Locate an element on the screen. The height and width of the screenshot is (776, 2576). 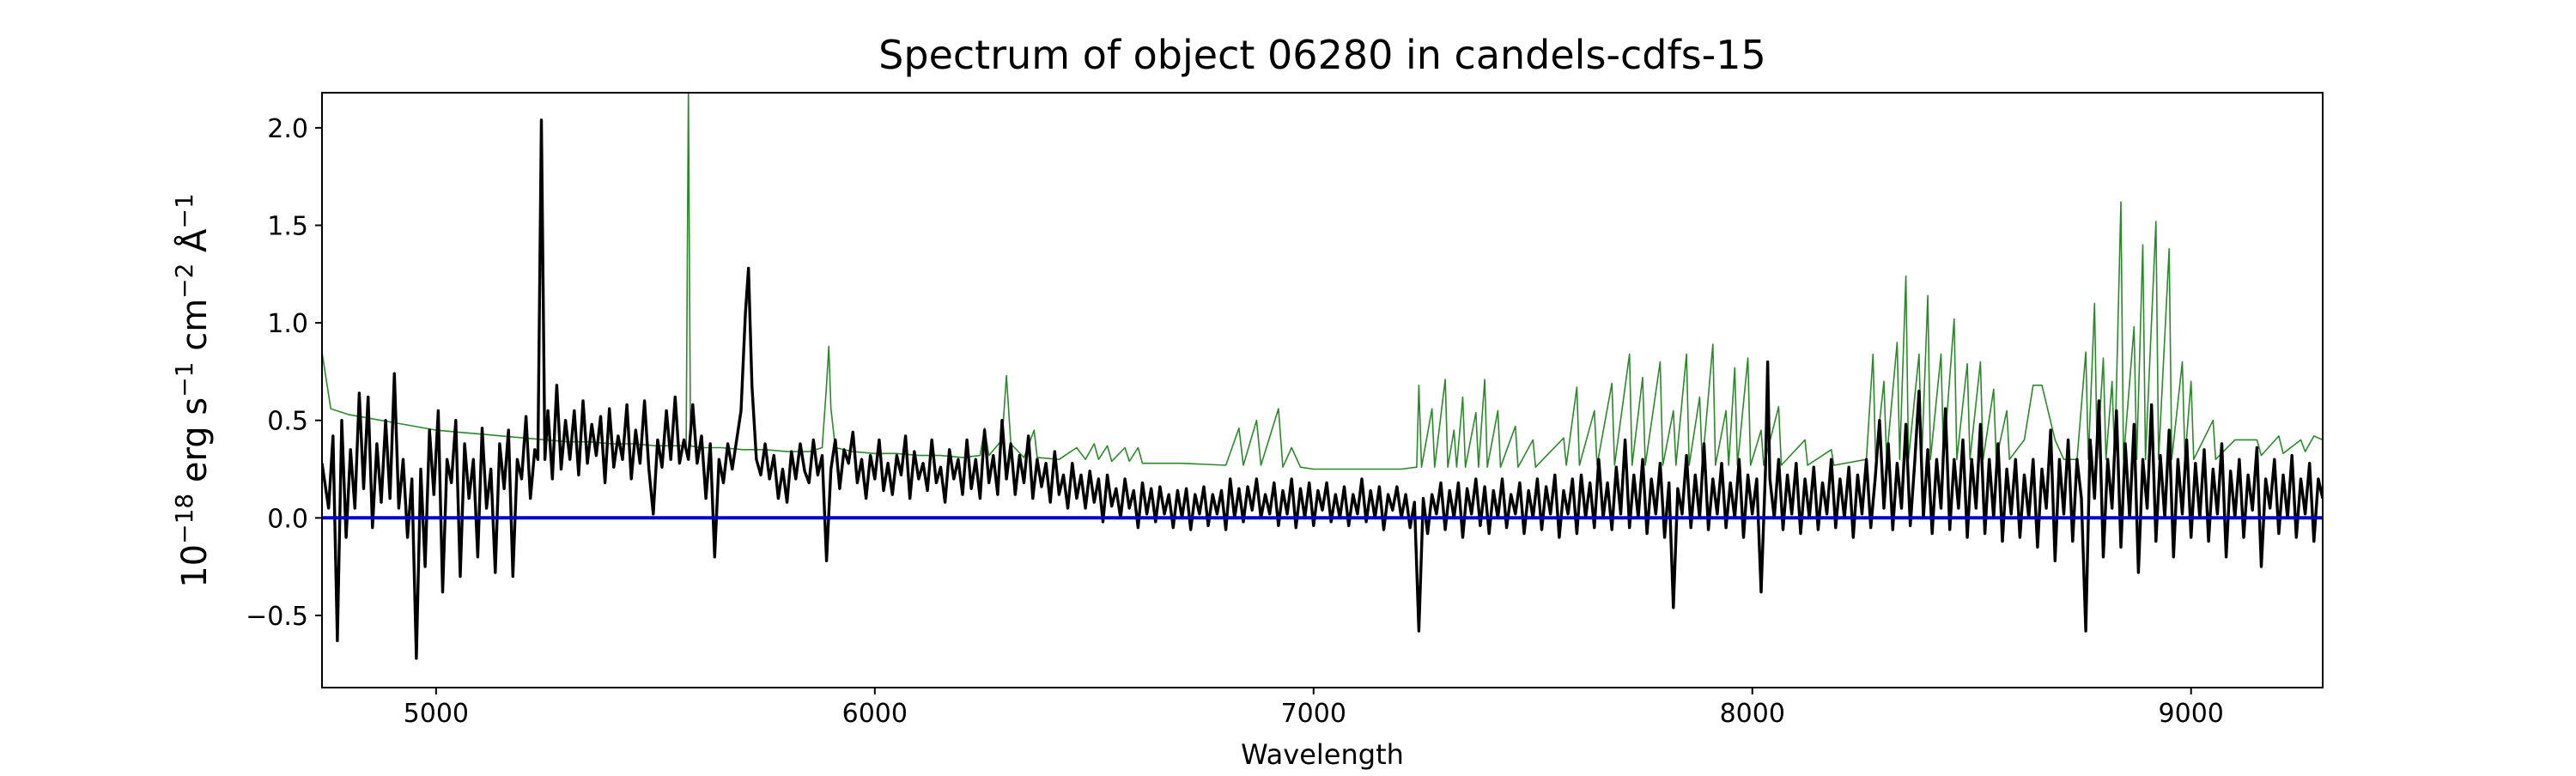
x-tick-label: 7000 is located at coordinates (1313, 714).